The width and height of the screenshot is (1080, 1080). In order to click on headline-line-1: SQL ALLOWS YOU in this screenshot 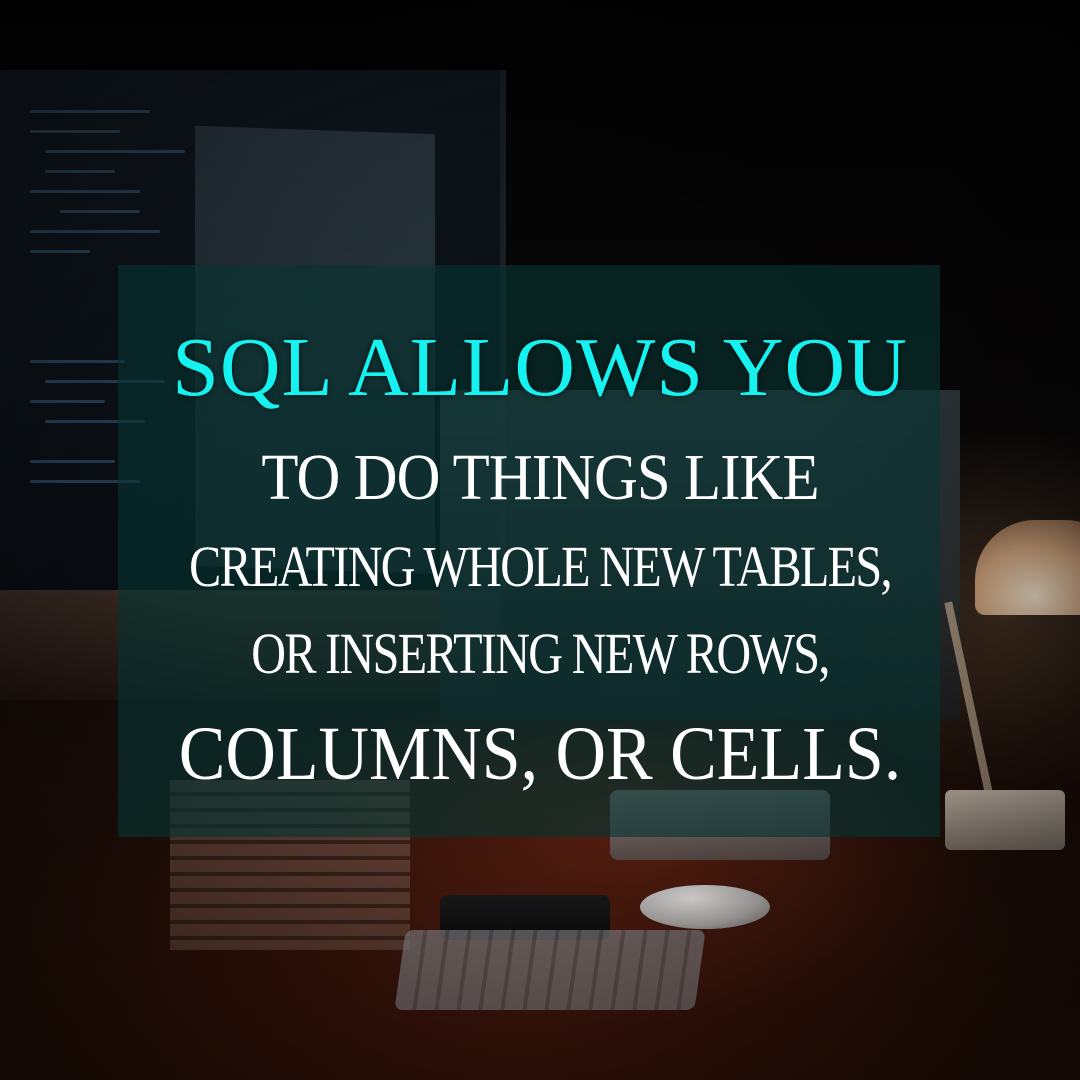, I will do `click(540, 367)`.